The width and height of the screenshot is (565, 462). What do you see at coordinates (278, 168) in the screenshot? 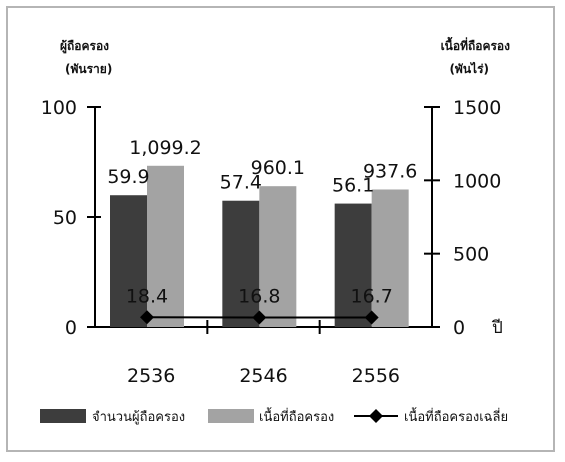
I see `data-label-เนื้อที่ถือครอง: 960.1` at bounding box center [278, 168].